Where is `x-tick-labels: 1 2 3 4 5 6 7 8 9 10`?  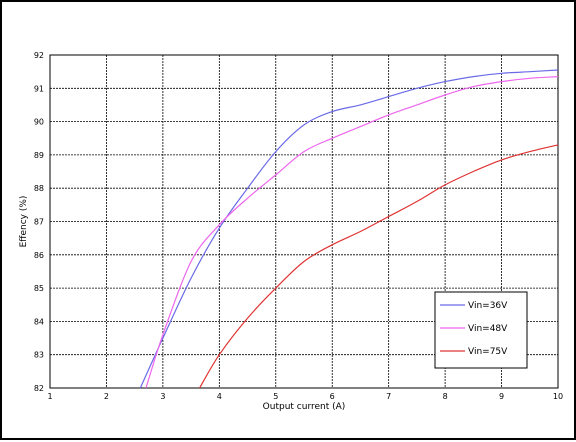
x-tick-labels: 1 2 3 4 5 6 7 8 9 10 is located at coordinates (305, 396).